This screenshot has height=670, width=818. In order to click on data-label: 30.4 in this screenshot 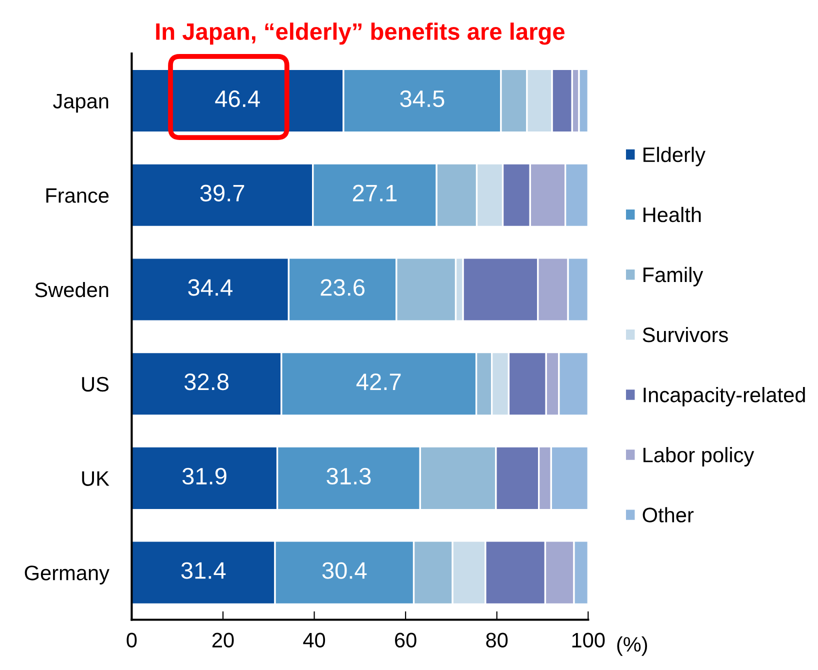, I will do `click(344, 570)`.